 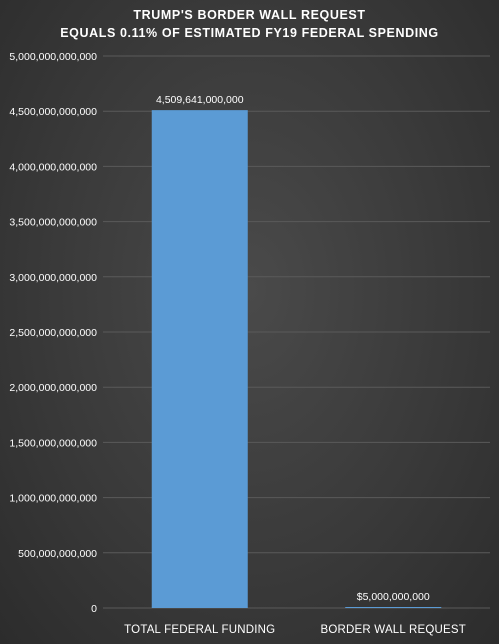 I want to click on x-tick-label: BORDER WALL REQUEST, so click(x=393, y=630).